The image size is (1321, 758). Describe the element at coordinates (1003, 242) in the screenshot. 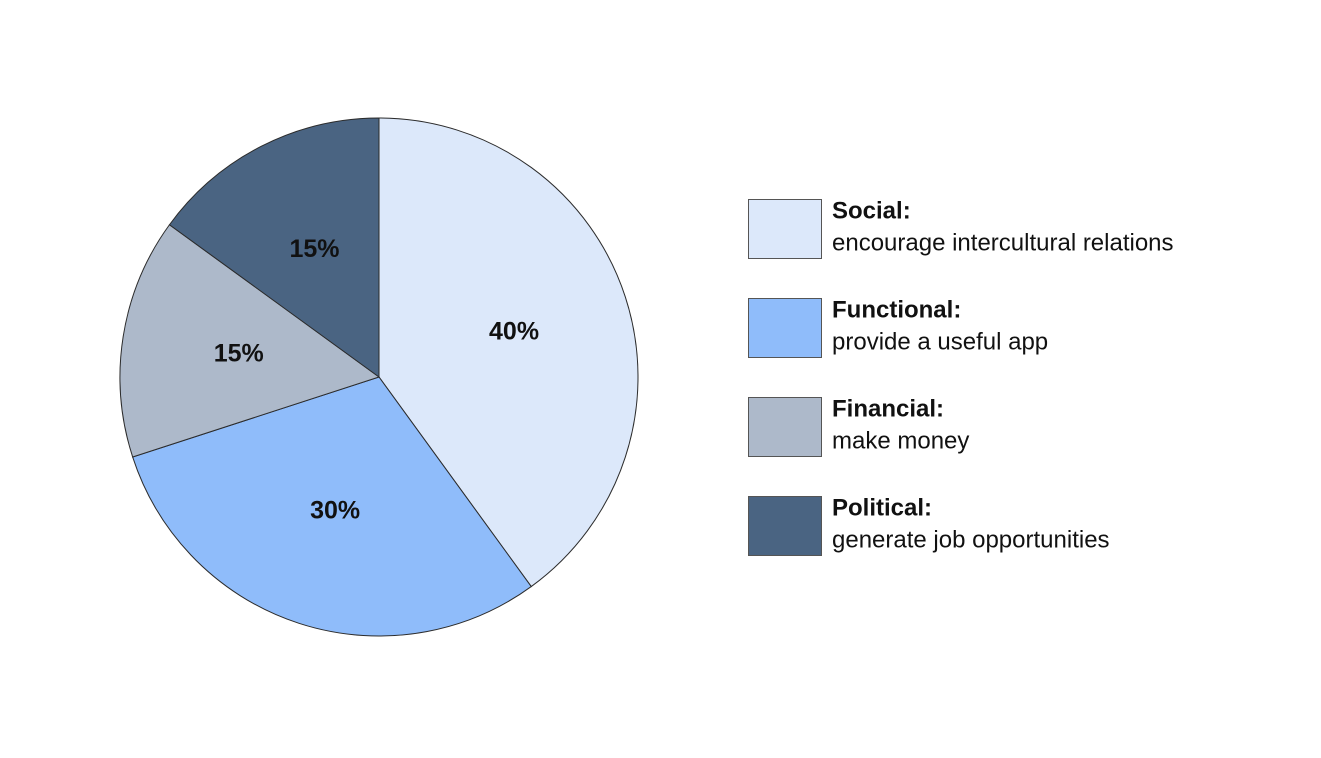

I see `legend-description: encourage intercultural relations` at that location.